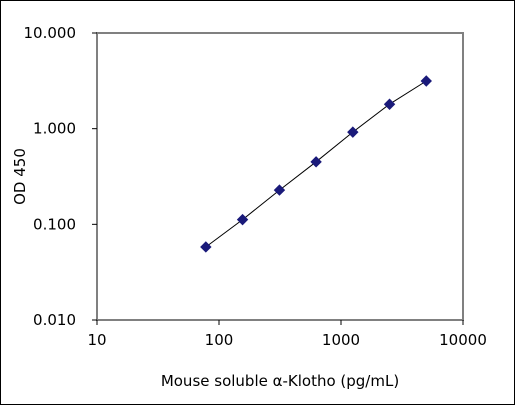 This screenshot has height=405, width=515. Describe the element at coordinates (50, 33) in the screenshot. I see `y-tick-label: 10.000` at that location.